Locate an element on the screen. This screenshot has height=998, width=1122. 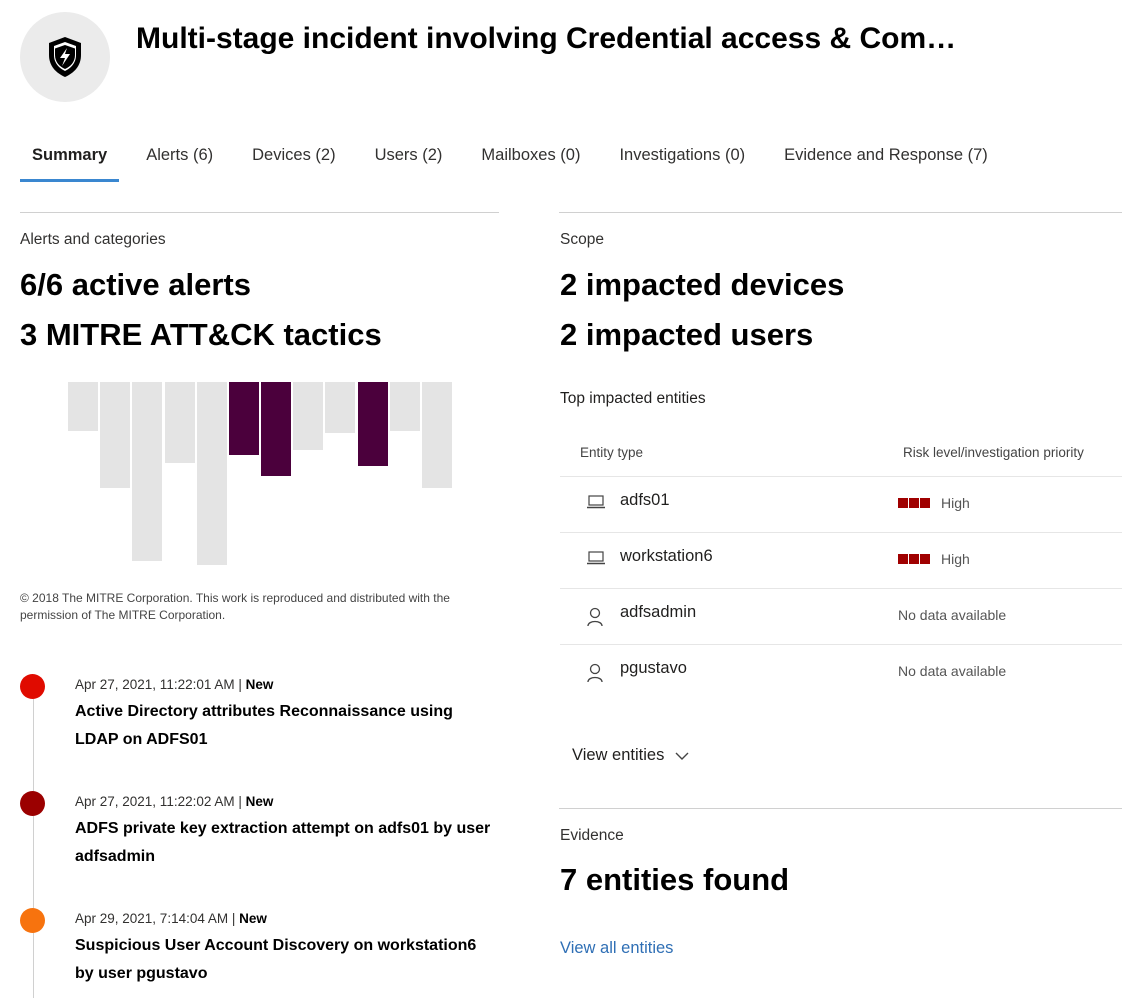
tab-summary: Summary is located at coordinates (70, 164).